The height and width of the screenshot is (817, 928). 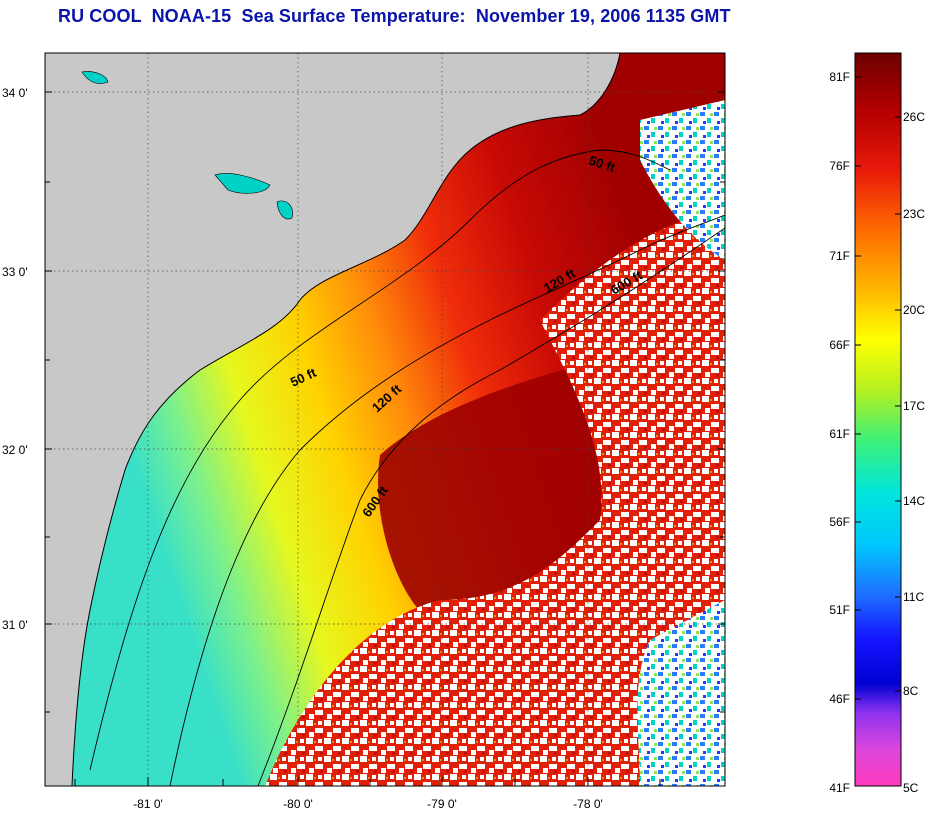 I want to click on cb-f-71: 71F, so click(x=839, y=256).